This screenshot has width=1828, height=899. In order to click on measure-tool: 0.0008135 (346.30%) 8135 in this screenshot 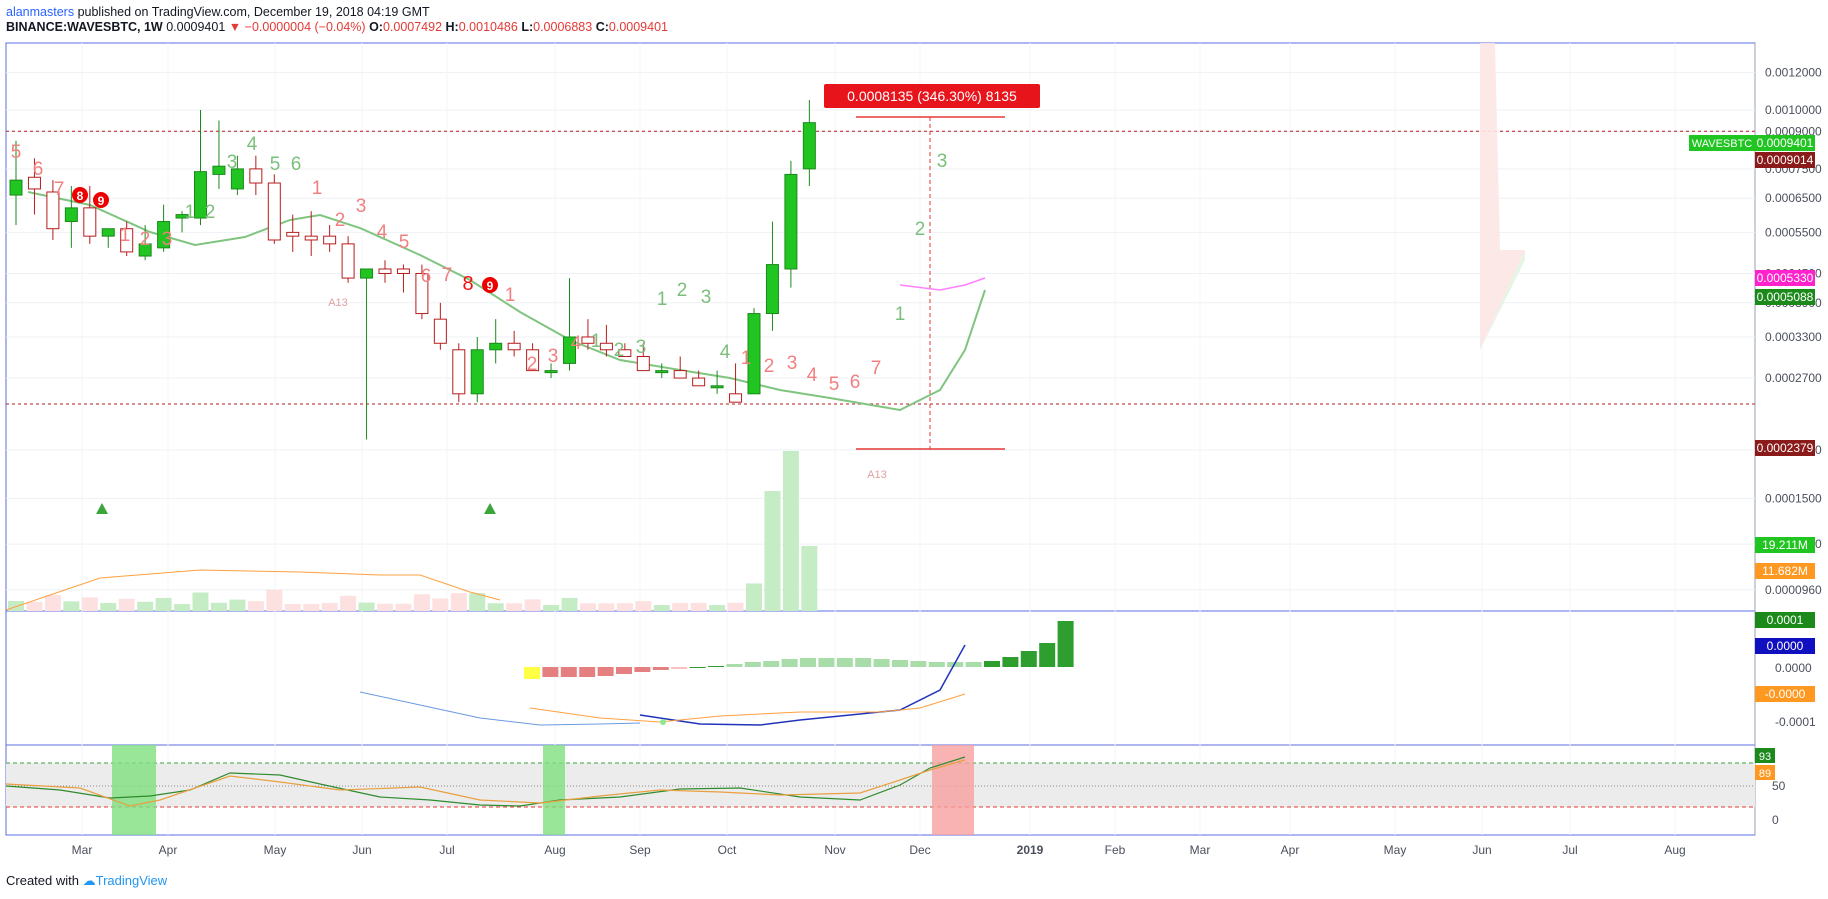, I will do `click(932, 96)`.